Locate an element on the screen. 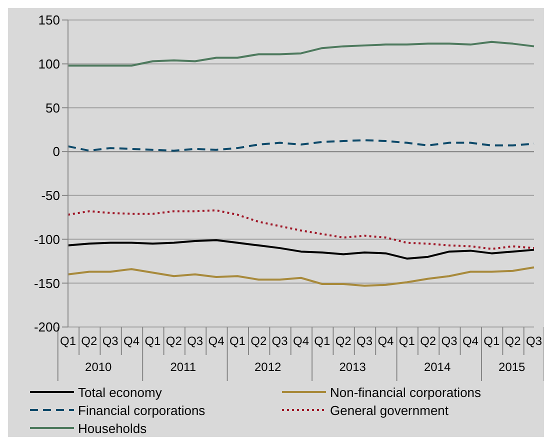 The height and width of the screenshot is (445, 552). text: 2015 is located at coordinates (512, 367).